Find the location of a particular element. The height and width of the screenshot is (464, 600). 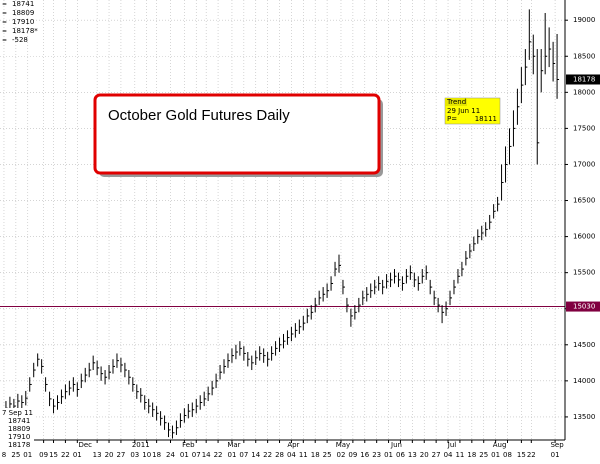

y-tick-label: 16000 is located at coordinates (584, 237).